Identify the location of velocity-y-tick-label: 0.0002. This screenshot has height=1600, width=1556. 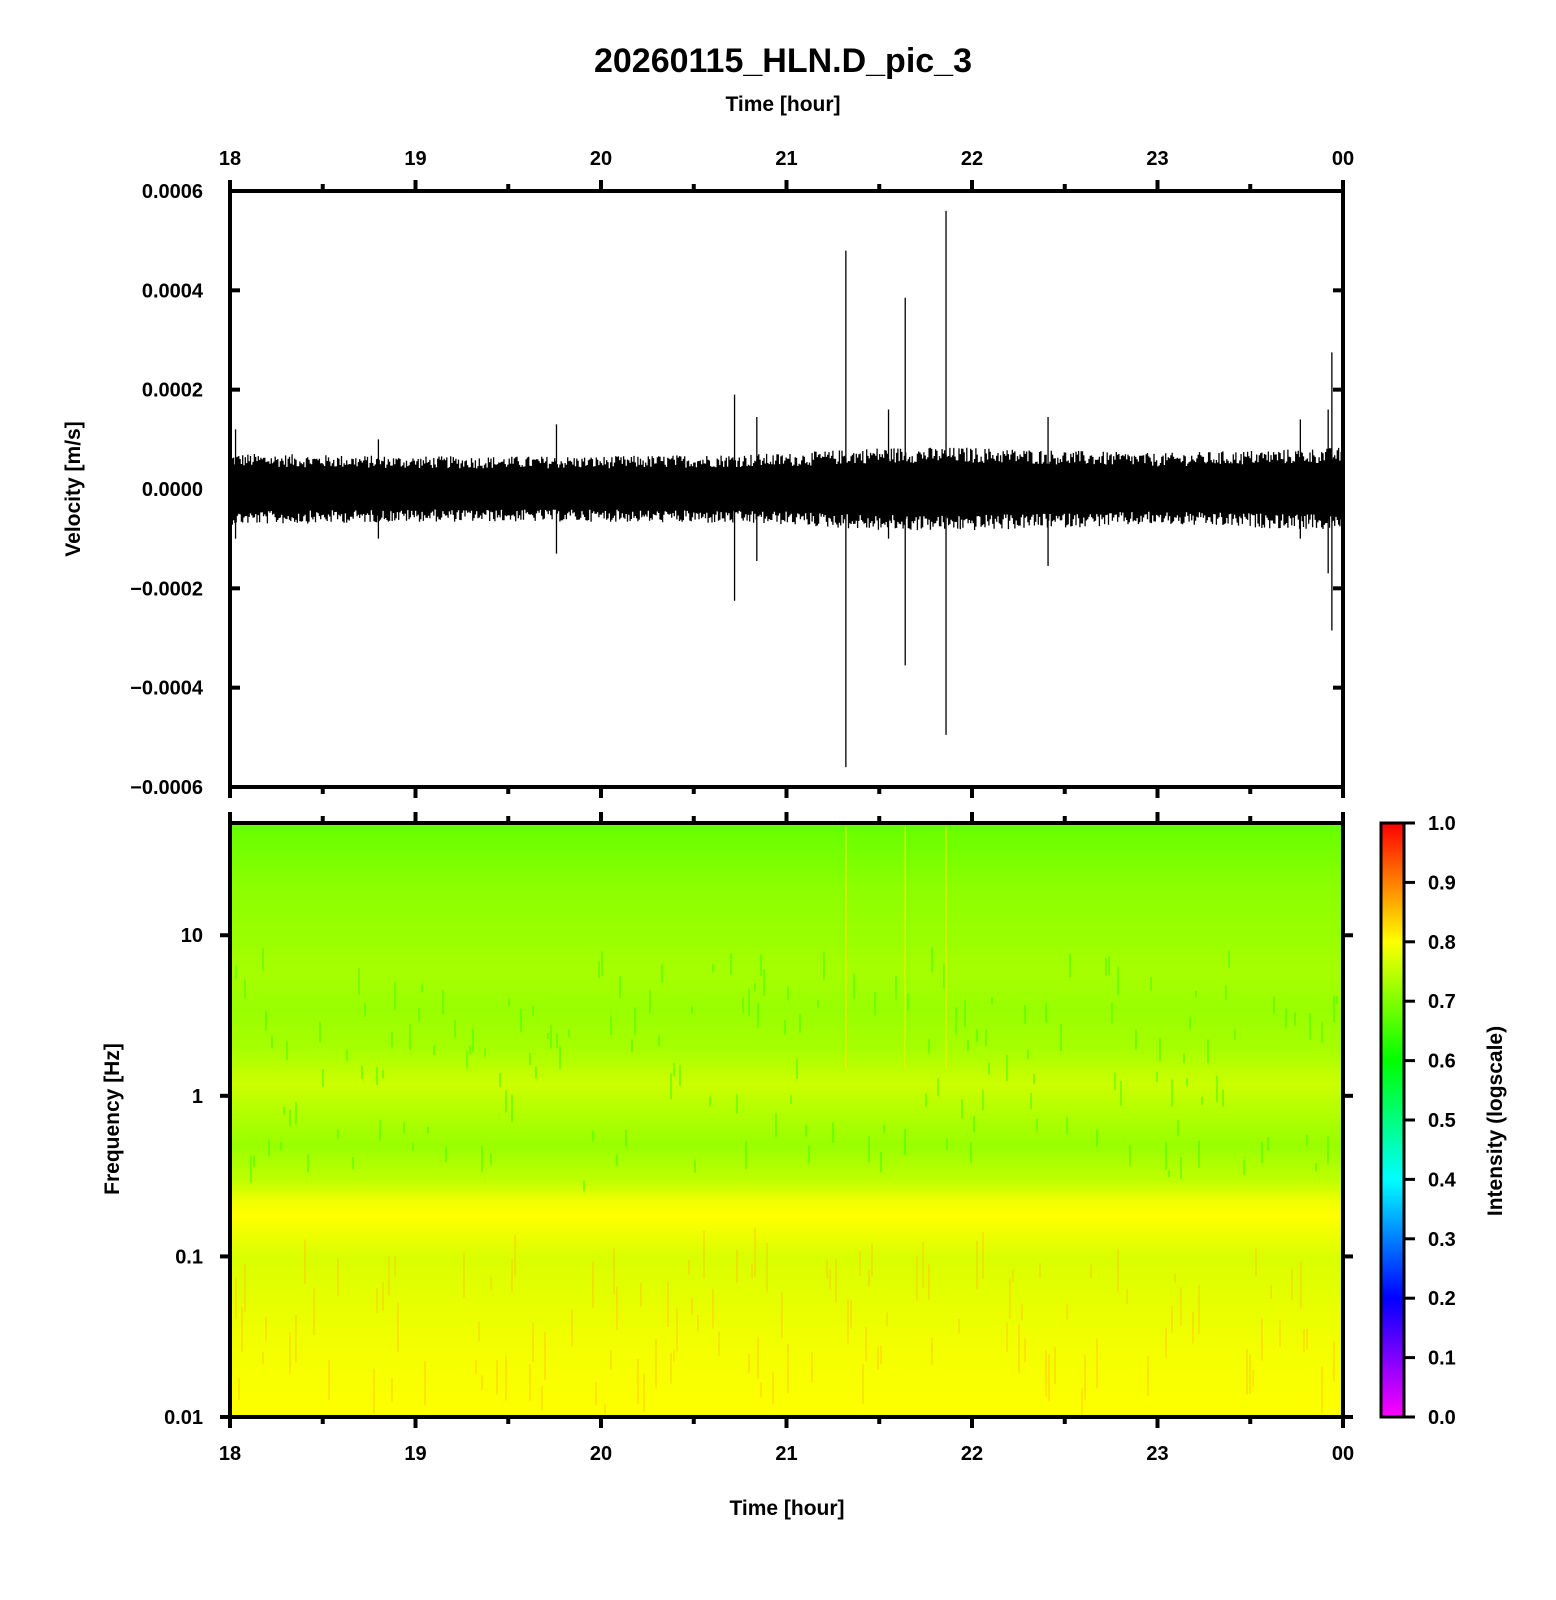
(172, 391).